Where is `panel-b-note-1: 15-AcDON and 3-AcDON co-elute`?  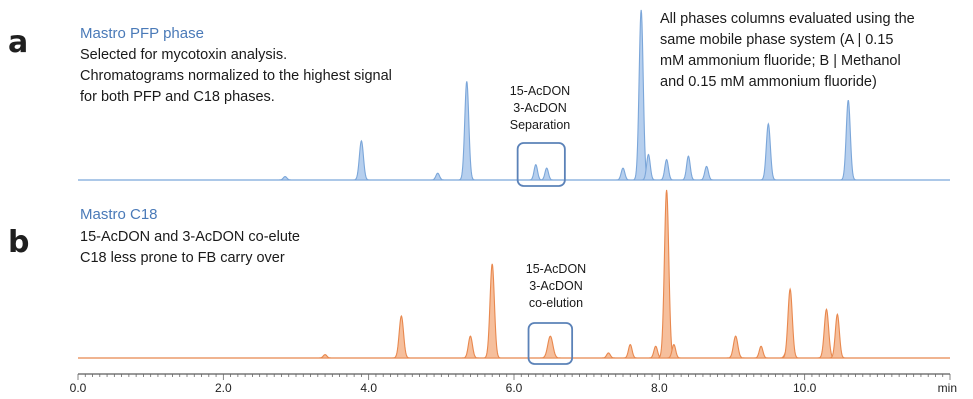 panel-b-note-1: 15-AcDON and 3-AcDON co-elute is located at coordinates (190, 237).